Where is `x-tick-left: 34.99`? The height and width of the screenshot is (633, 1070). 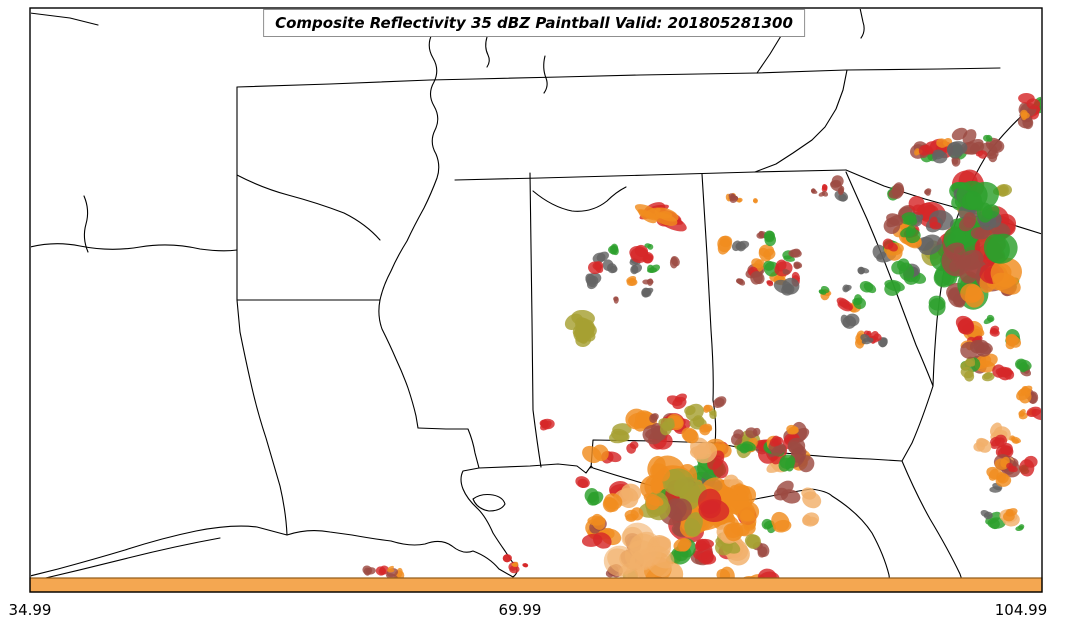
x-tick-left: 34.99 is located at coordinates (30, 610).